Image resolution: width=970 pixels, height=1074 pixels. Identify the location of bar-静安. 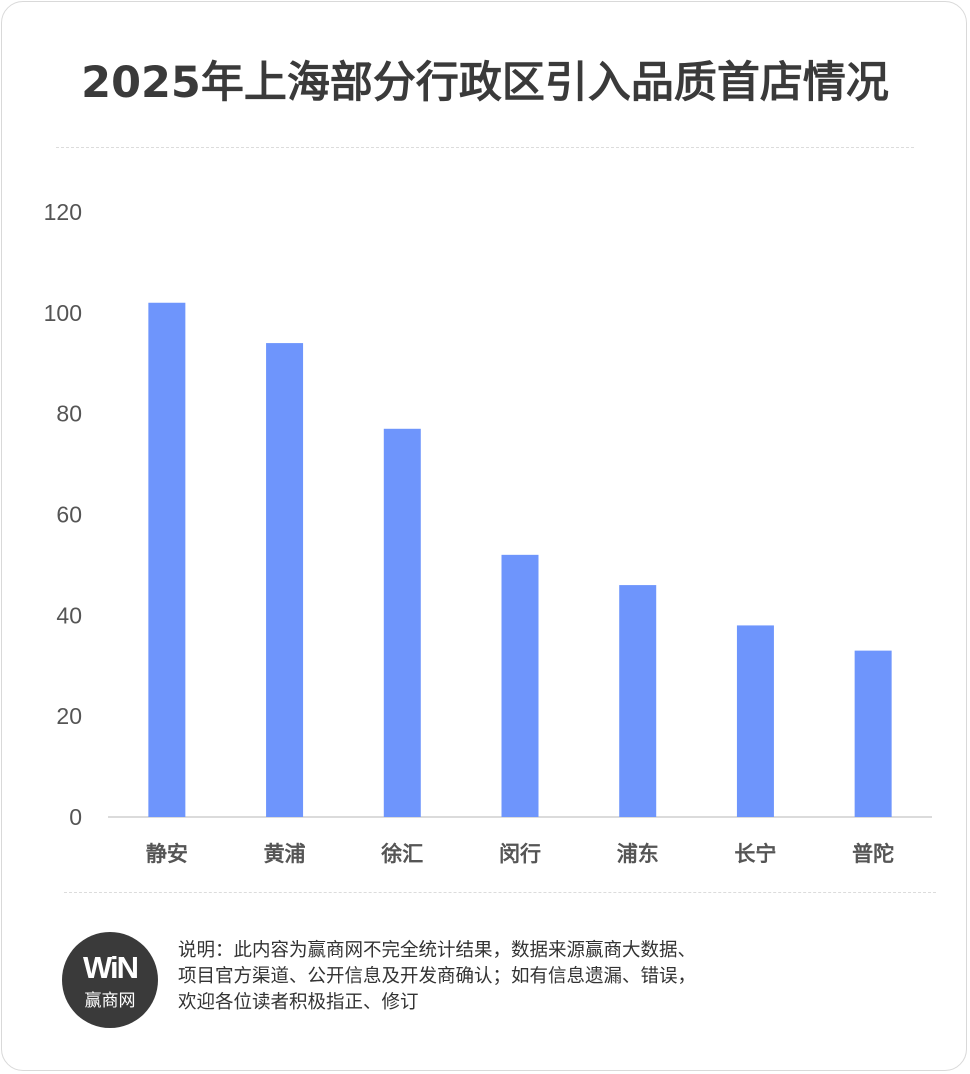
(167, 559).